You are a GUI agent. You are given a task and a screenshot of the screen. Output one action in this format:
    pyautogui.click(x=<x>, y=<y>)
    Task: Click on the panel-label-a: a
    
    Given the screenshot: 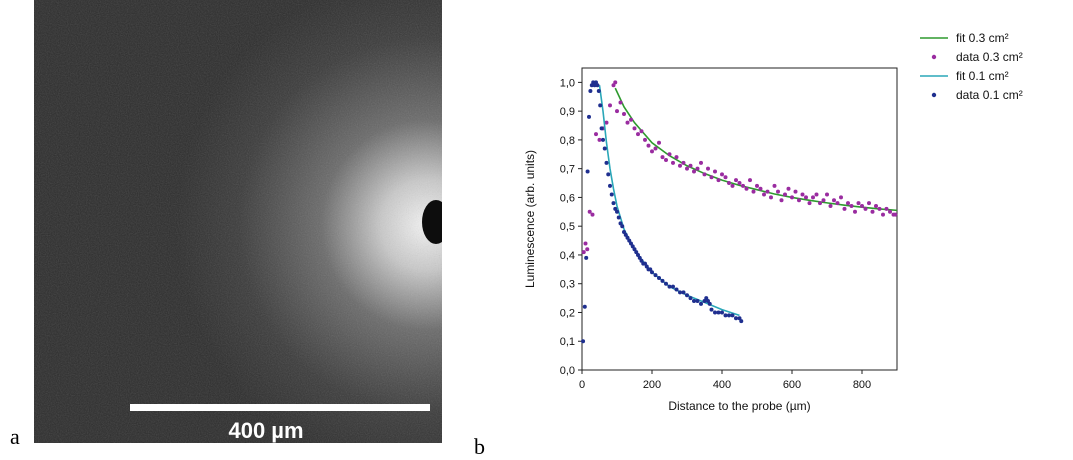 What is the action you would take?
    pyautogui.click(x=15, y=436)
    